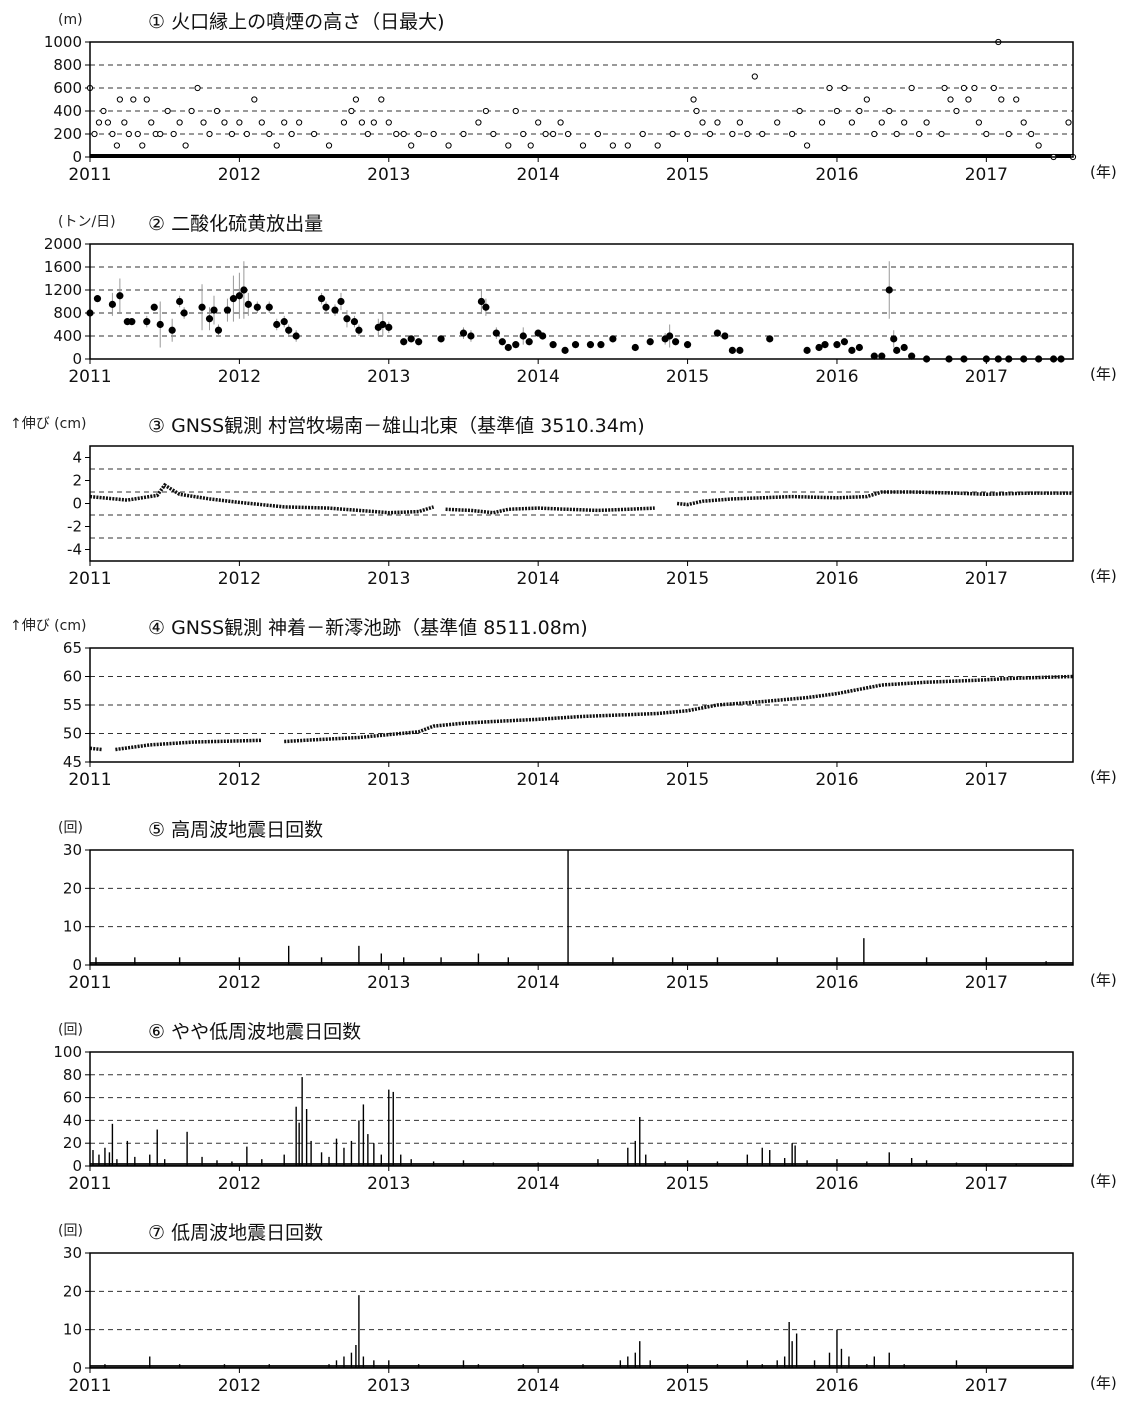 The width and height of the screenshot is (1130, 1403). Describe the element at coordinates (67, 88) in the screenshot. I see `plume-ytick-label: 600` at that location.